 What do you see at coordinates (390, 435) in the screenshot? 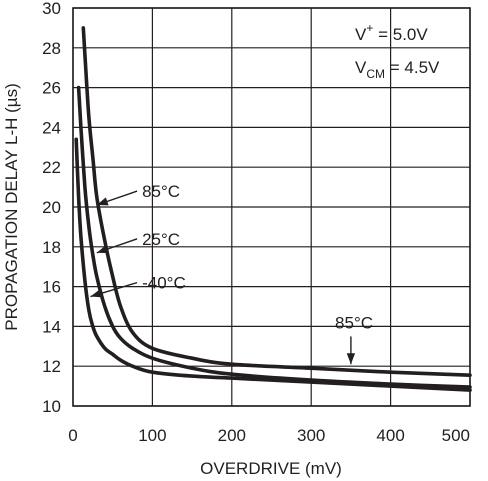
I see `x-tick-label: 400` at bounding box center [390, 435].